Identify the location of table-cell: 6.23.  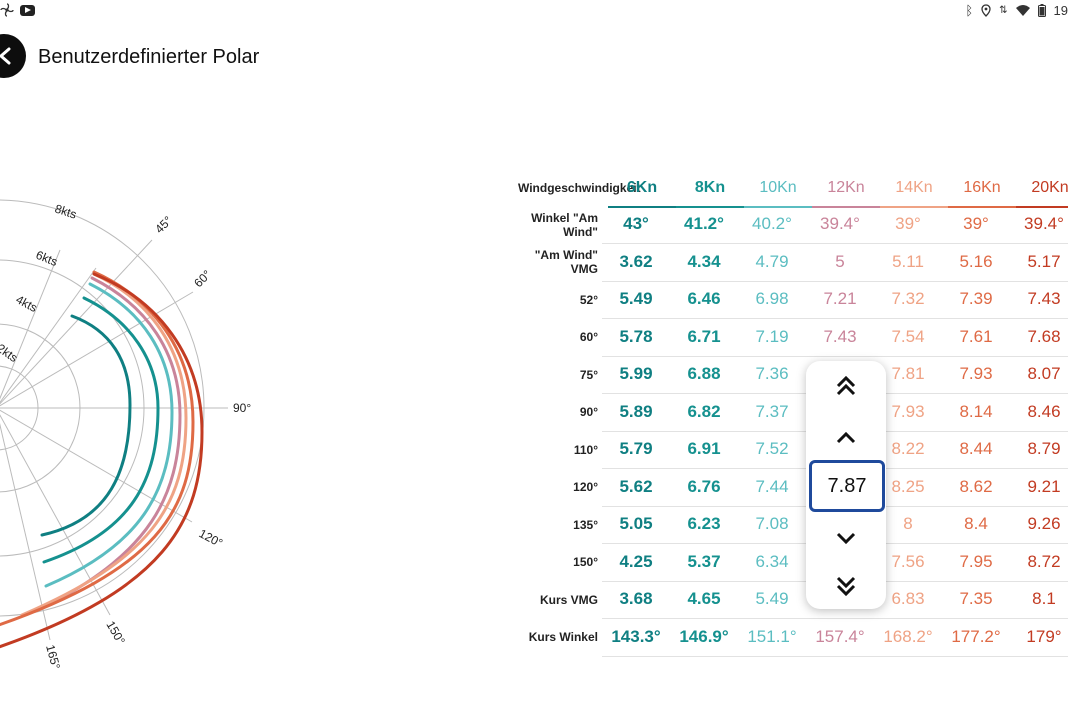
(704, 524).